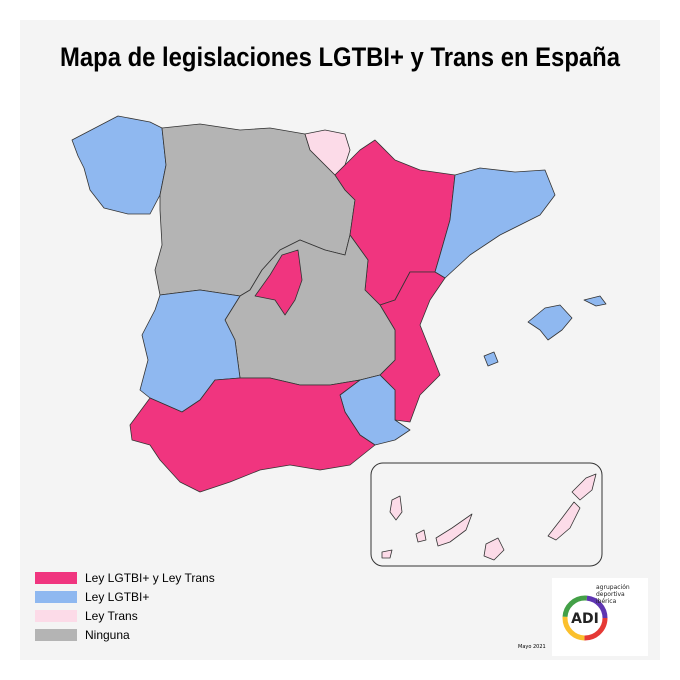 The height and width of the screenshot is (680, 680). I want to click on region-galicia, so click(119, 165).